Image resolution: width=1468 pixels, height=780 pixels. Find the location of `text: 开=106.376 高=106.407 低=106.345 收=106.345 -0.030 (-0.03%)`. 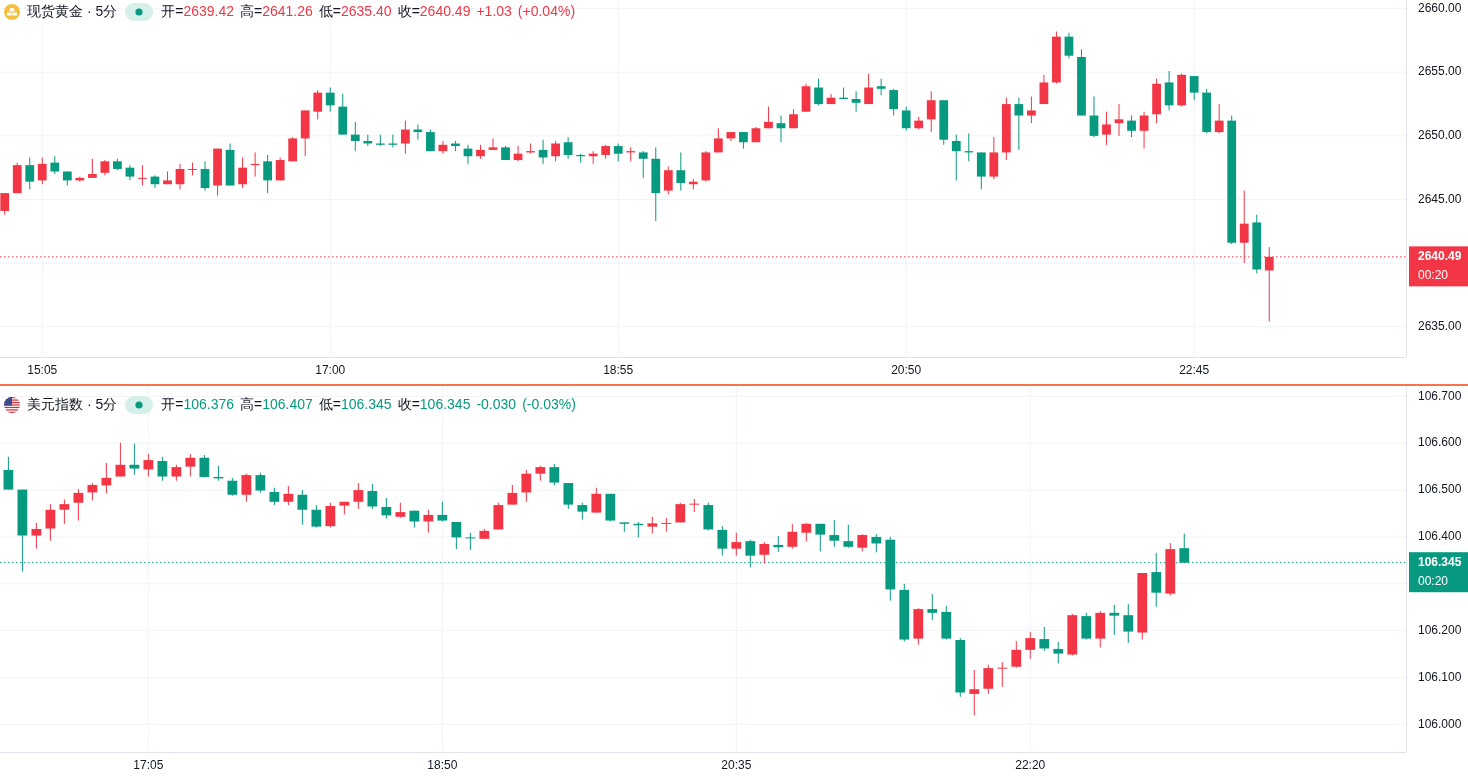

text: 开=106.376 高=106.407 低=106.345 收=106.345 -0.030 (-0.03%) is located at coordinates (368, 404).